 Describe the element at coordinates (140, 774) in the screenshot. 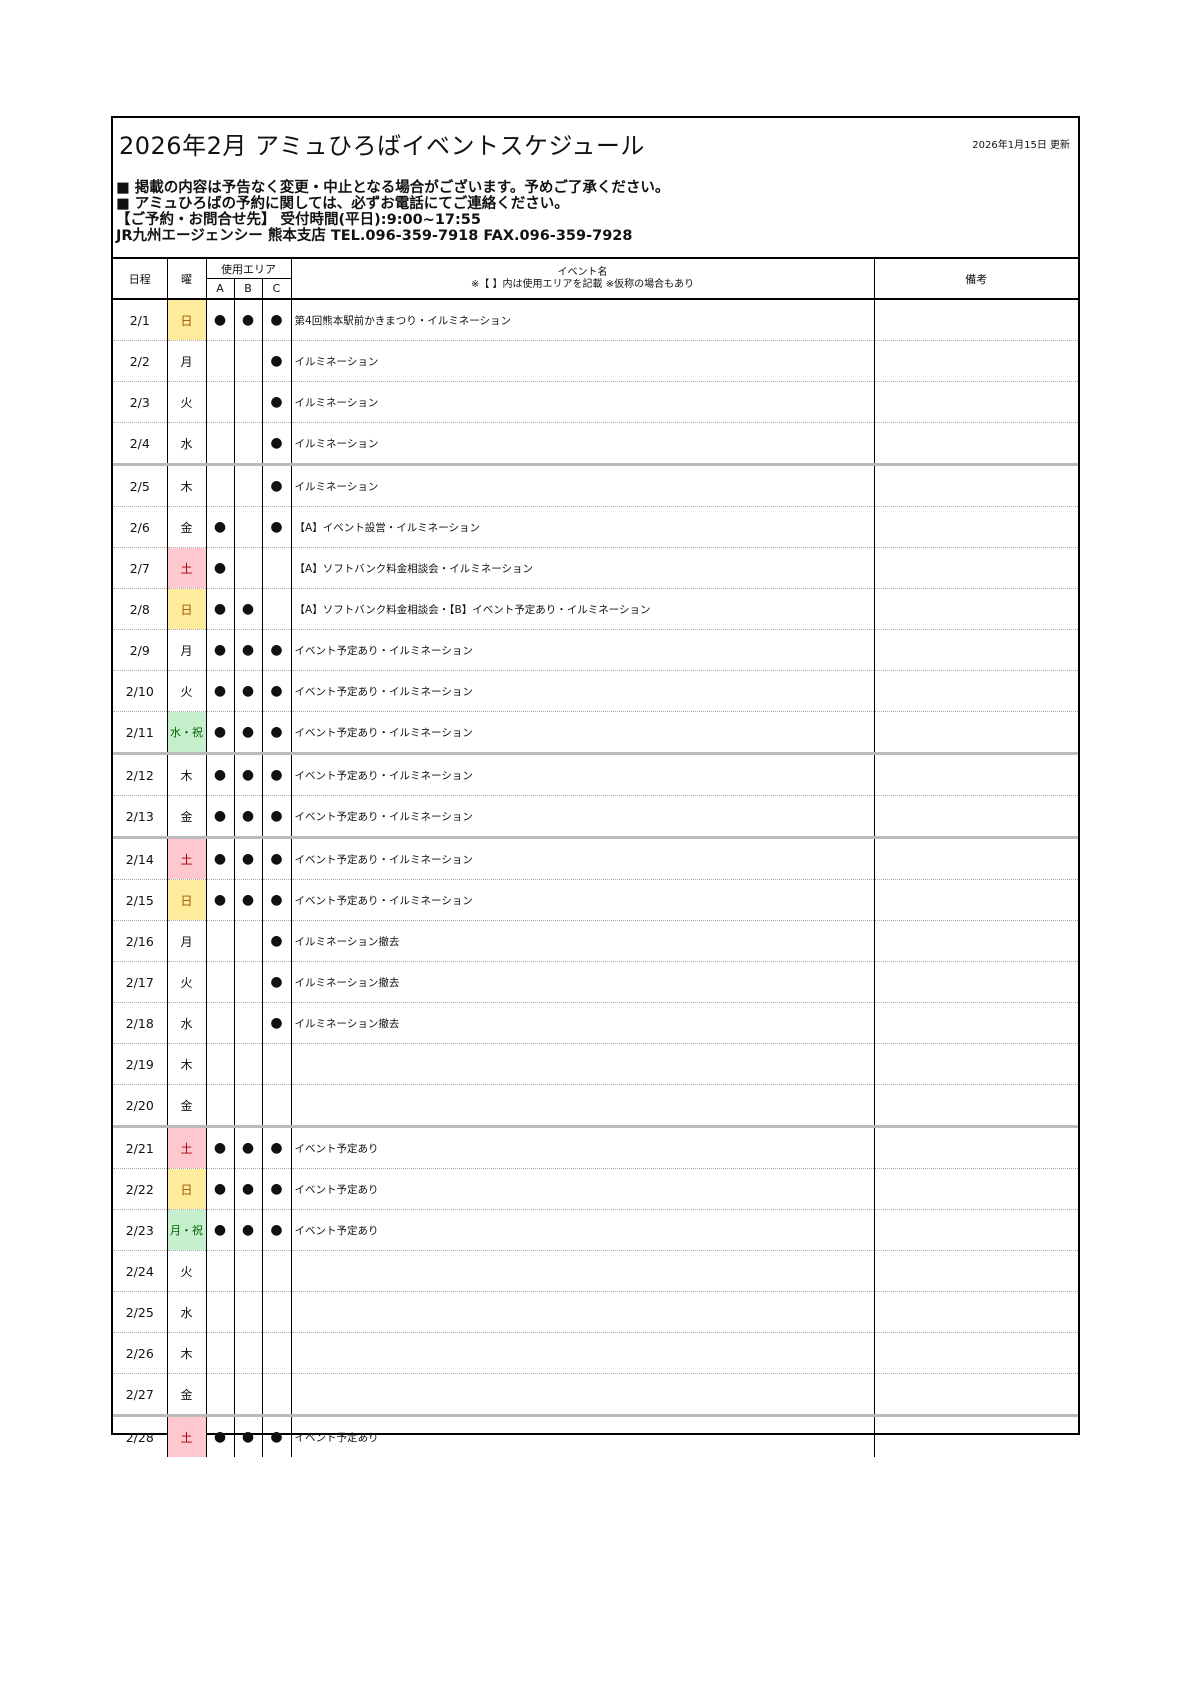

I see `date-cell: 2/12` at that location.